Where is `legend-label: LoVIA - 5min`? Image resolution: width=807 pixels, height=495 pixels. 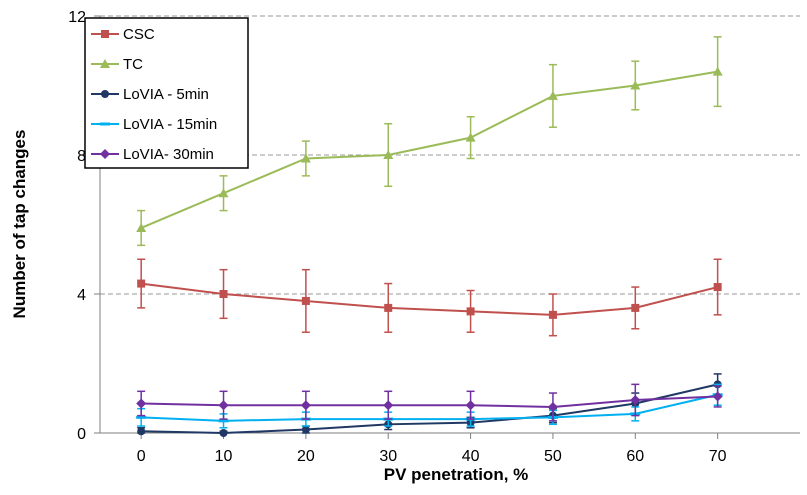 legend-label: LoVIA - 5min is located at coordinates (166, 94).